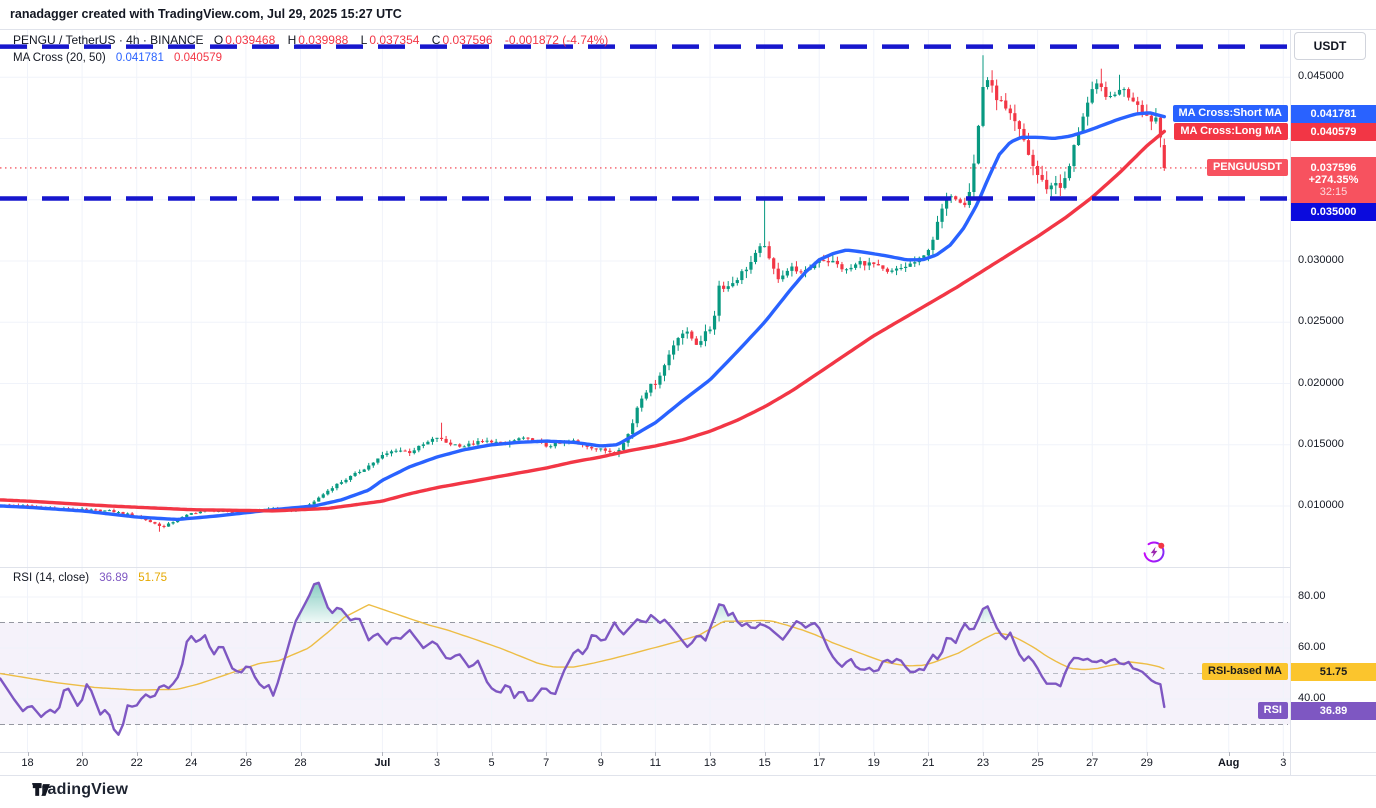 The image size is (1376, 808). What do you see at coordinates (1321, 321) in the screenshot?
I see `price-tick-label: 0.025000` at bounding box center [1321, 321].